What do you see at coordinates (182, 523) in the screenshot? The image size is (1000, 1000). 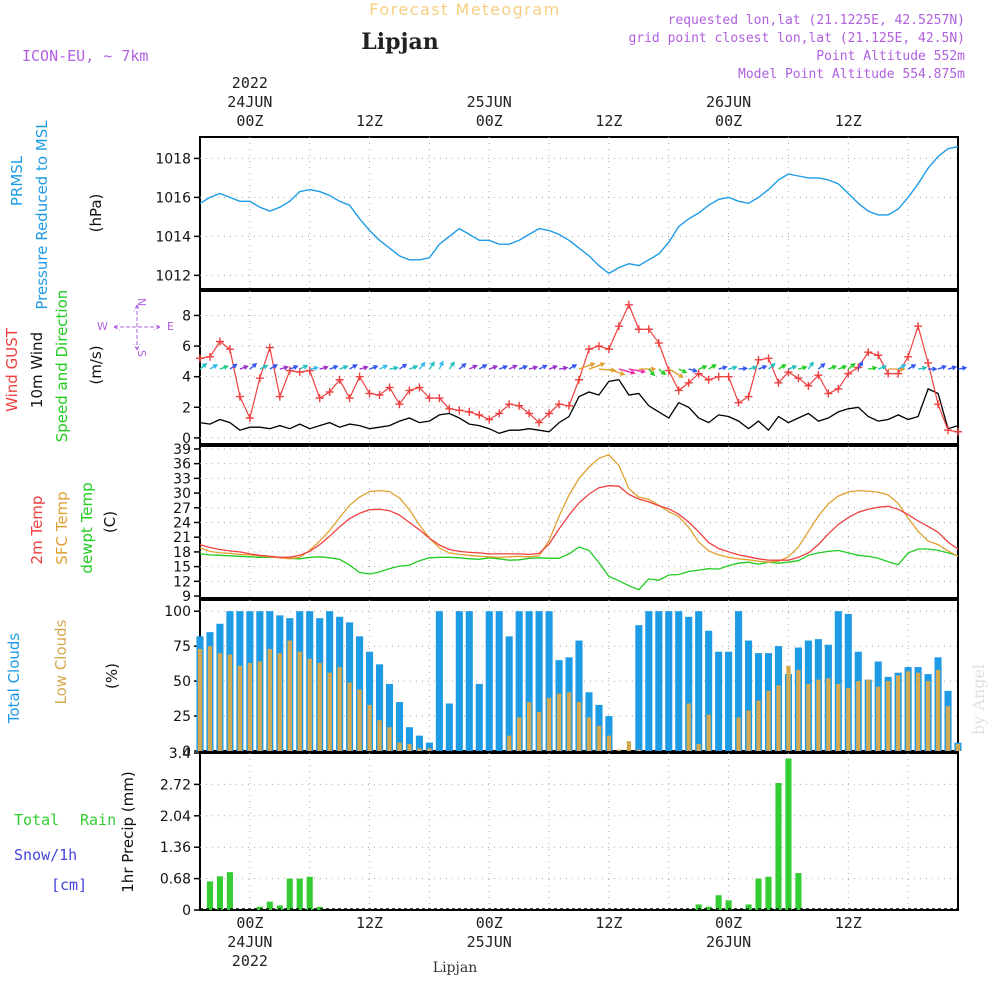 I see `y-tick-label: 24` at bounding box center [182, 523].